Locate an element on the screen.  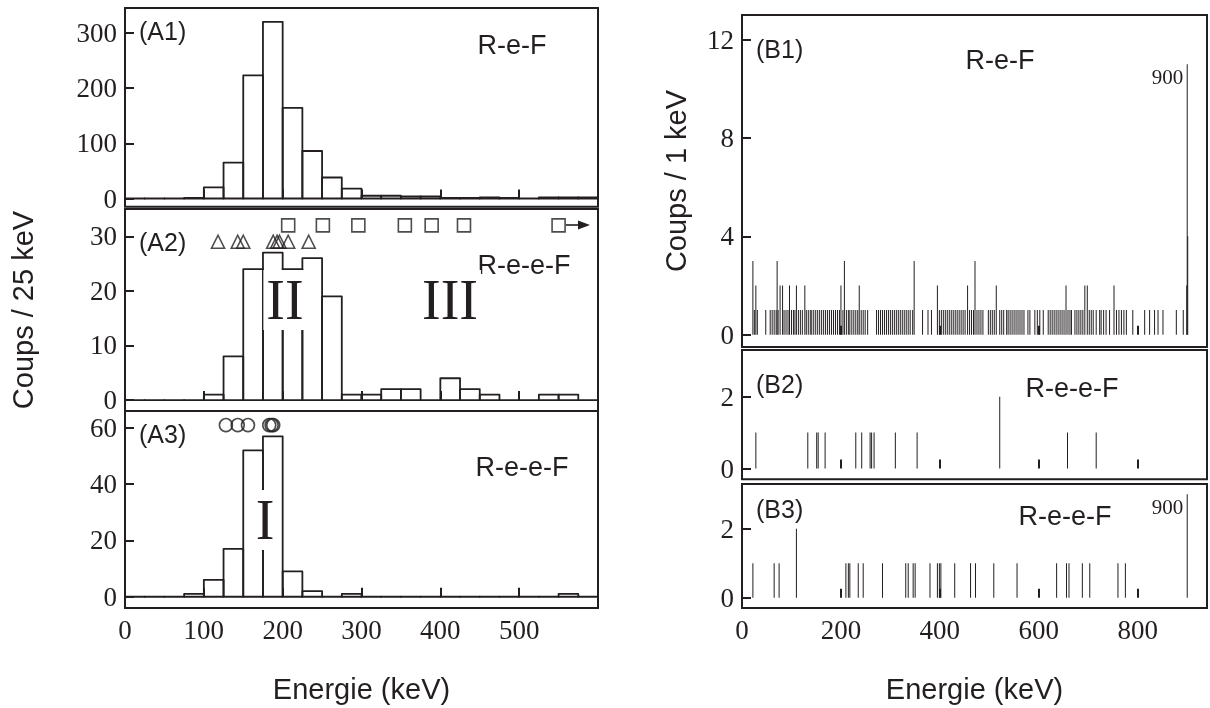
x-tick-label: 800 is located at coordinates (1137, 629).